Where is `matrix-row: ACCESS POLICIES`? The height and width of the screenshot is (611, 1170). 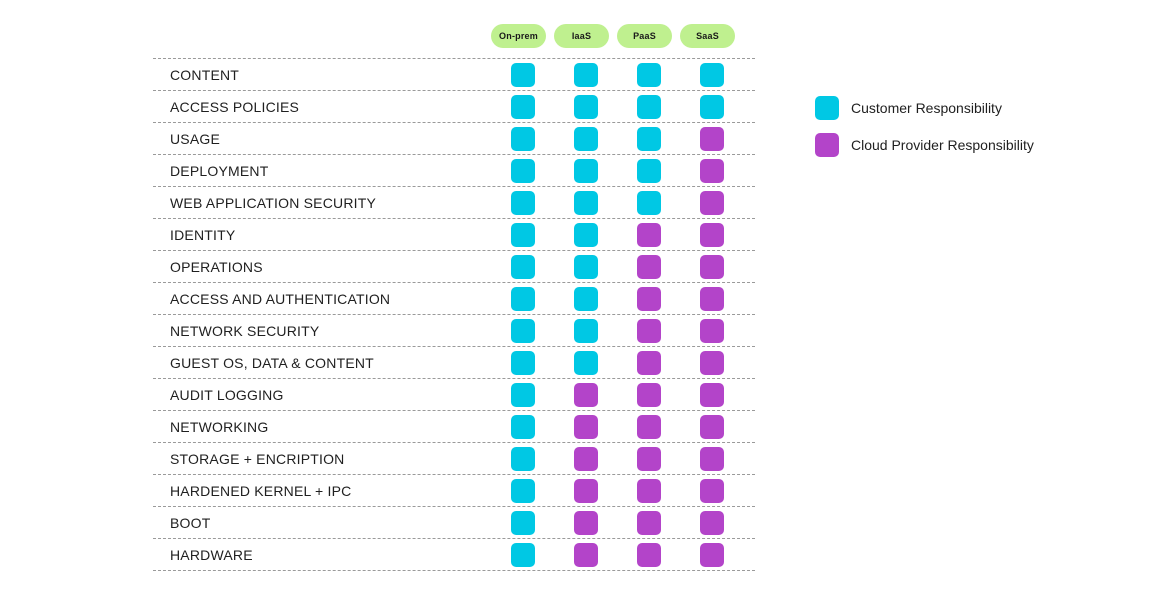
matrix-row: ACCESS POLICIES is located at coordinates (454, 107).